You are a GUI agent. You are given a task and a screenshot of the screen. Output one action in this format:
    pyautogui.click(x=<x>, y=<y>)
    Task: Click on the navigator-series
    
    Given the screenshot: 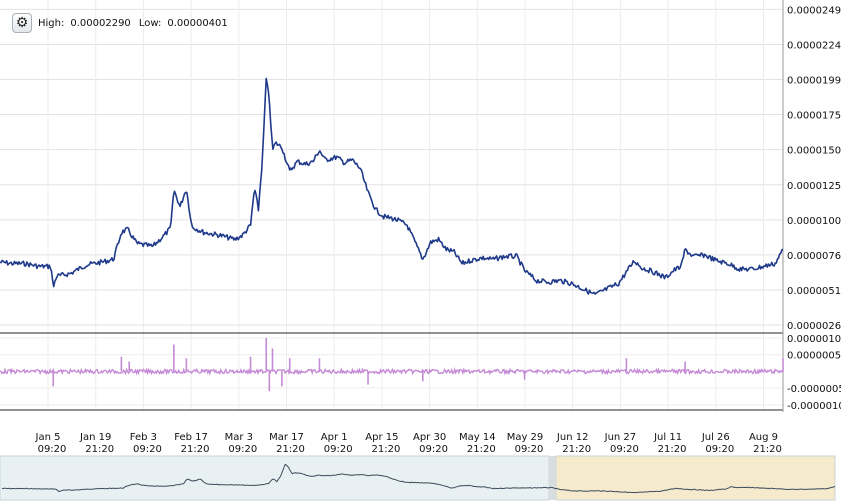 What is the action you would take?
    pyautogui.click(x=418, y=478)
    